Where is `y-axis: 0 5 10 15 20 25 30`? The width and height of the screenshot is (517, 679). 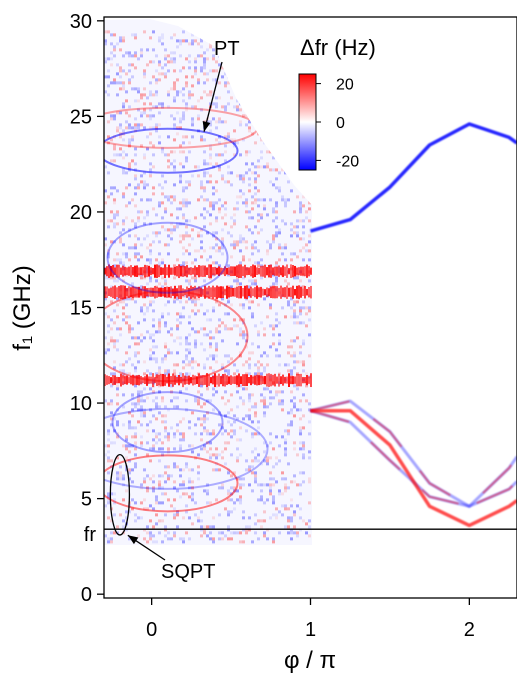
y-axis: 0 5 10 15 20 25 30 is located at coordinates (87, 308).